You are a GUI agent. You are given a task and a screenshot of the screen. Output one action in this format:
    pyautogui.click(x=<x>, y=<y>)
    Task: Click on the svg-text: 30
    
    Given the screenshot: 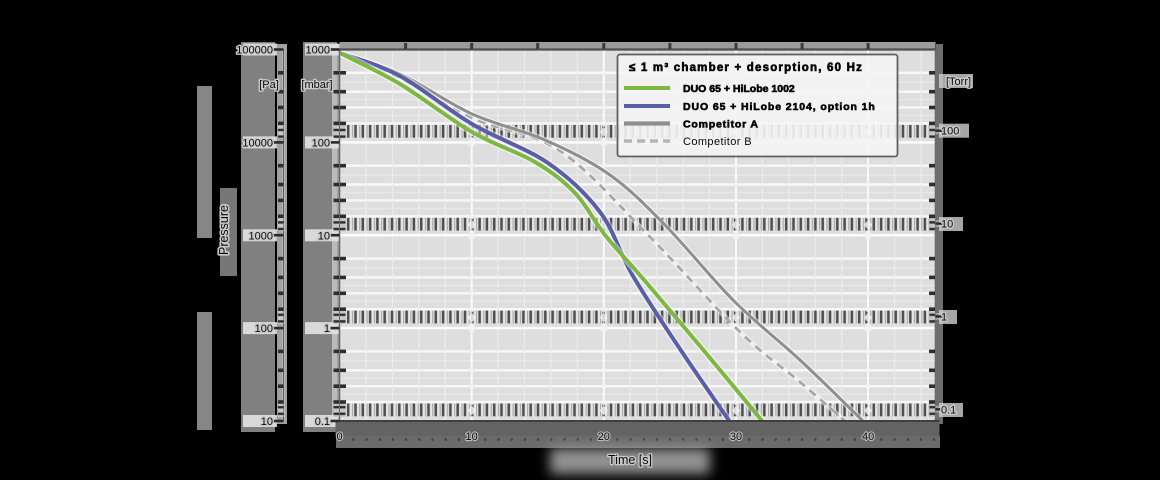 What is the action you would take?
    pyautogui.click(x=736, y=437)
    